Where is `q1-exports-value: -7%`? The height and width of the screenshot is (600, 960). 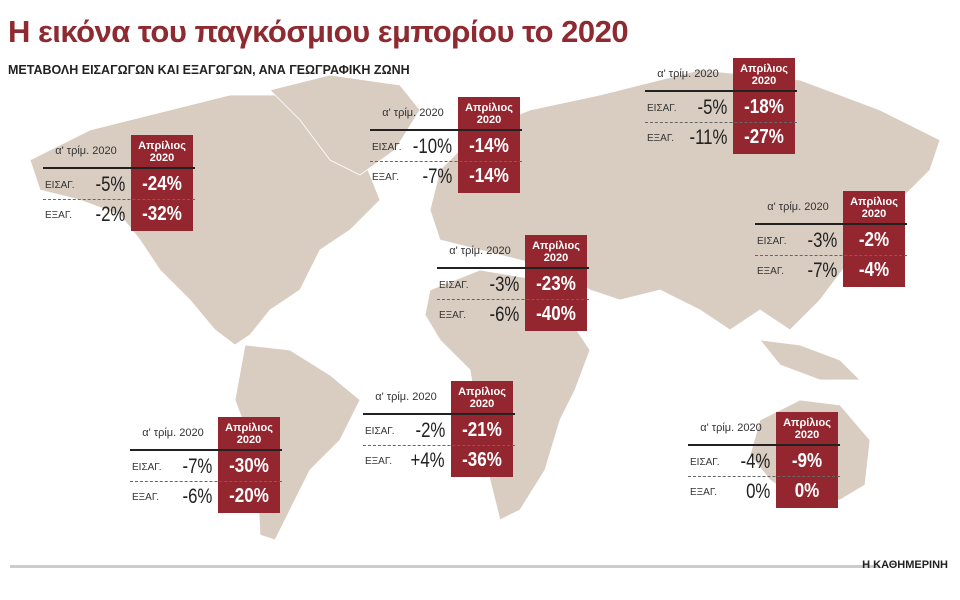 q1-exports-value: -7% is located at coordinates (437, 176).